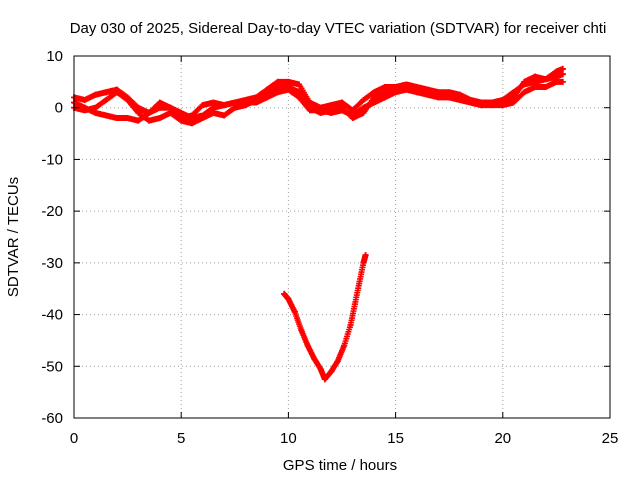  Describe the element at coordinates (340, 465) in the screenshot. I see `x-axis-label: GPS time / hours` at that location.